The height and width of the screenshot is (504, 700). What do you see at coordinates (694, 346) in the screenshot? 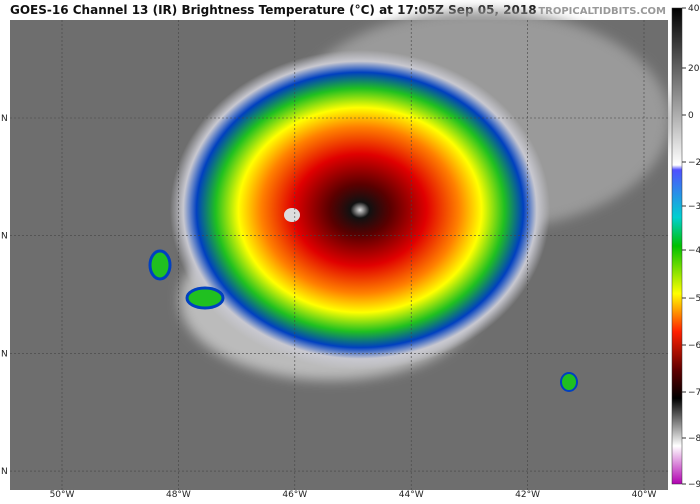
I see `colorbar-label: −60` at bounding box center [694, 346].